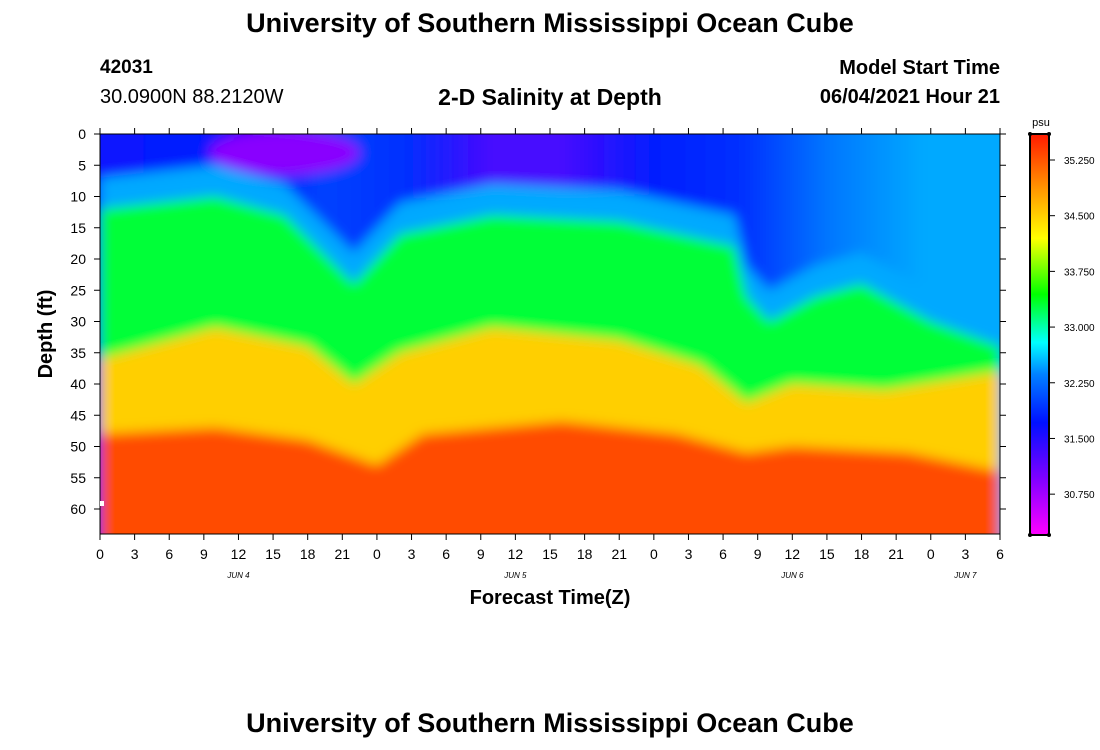 This screenshot has height=750, width=1100. I want to click on y-tick-label: 50, so click(78, 447).